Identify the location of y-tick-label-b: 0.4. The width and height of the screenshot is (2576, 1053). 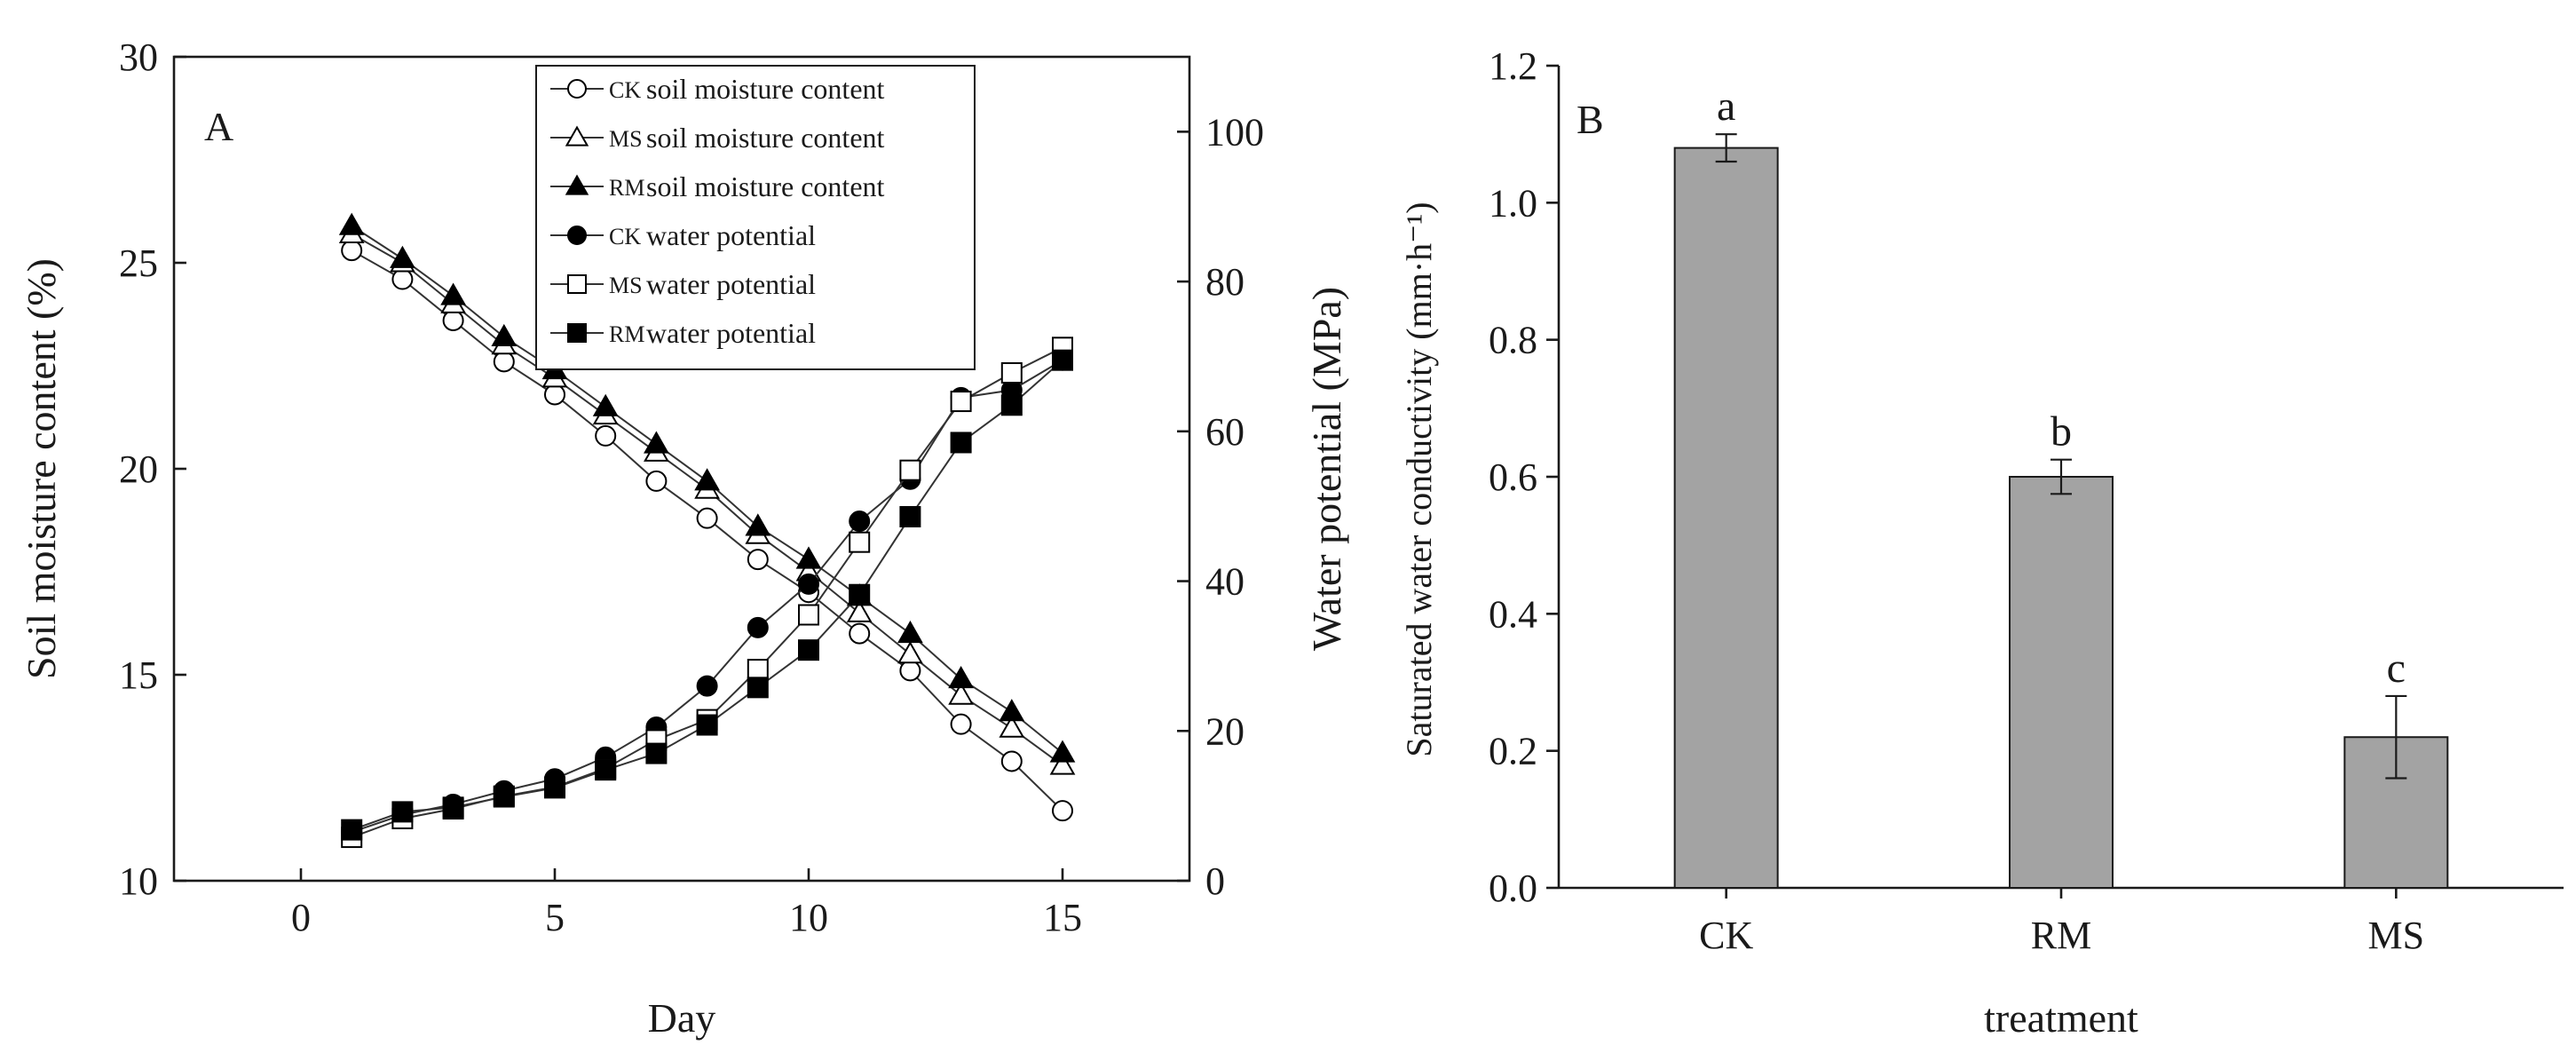
(1513, 614).